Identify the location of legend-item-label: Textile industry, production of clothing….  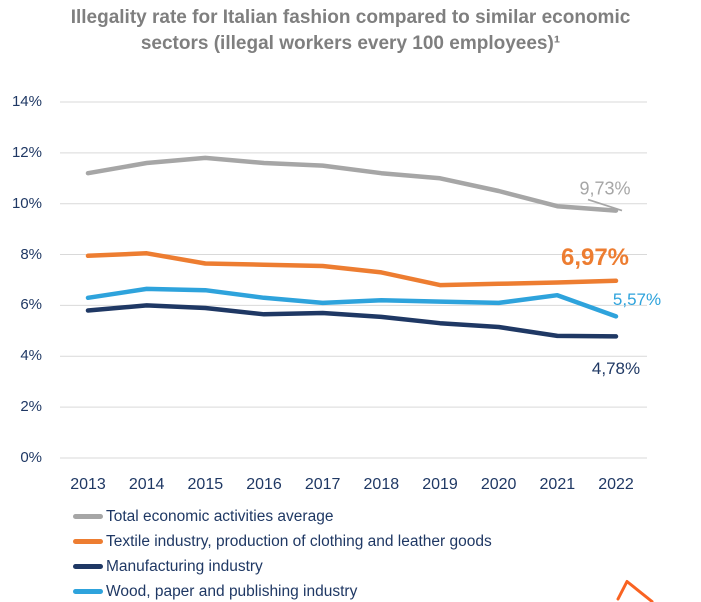
(299, 541).